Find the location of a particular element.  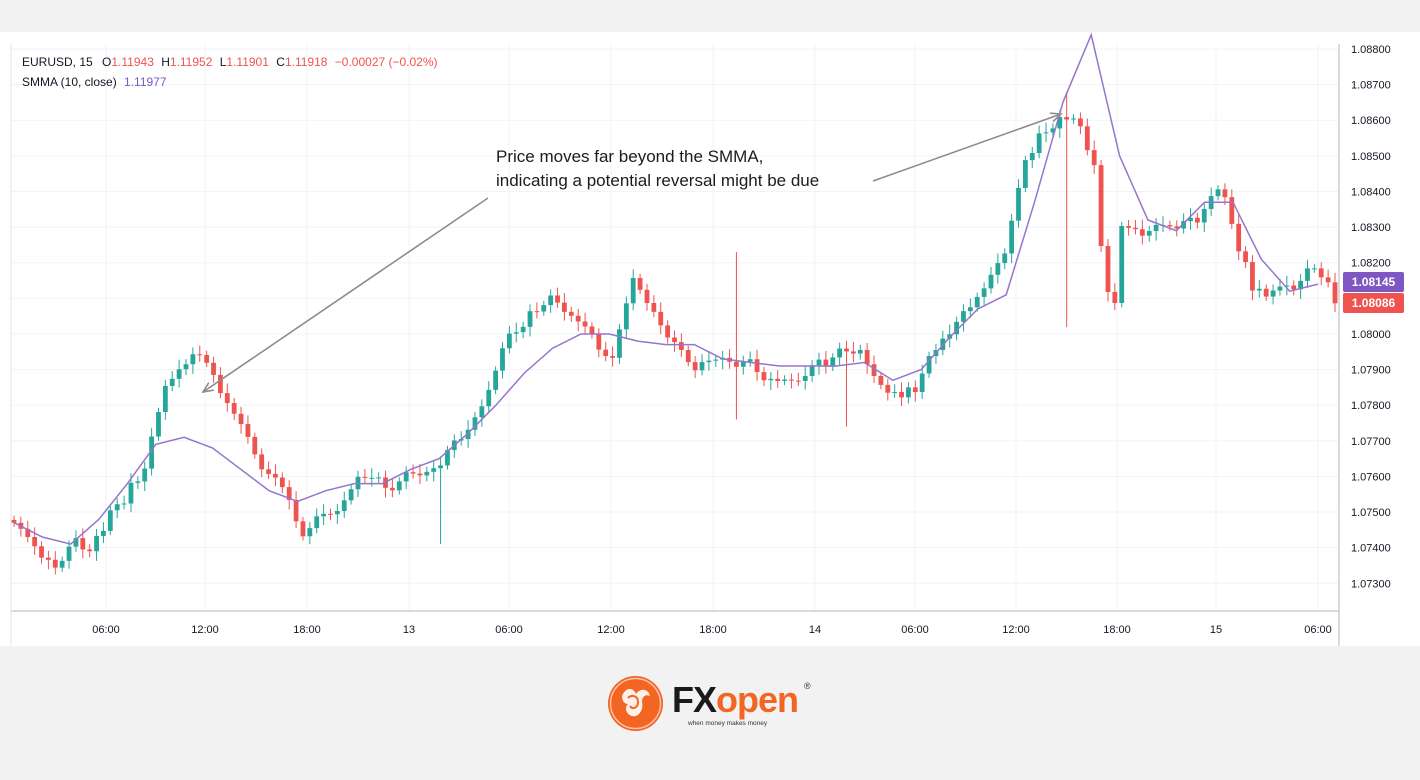

low-value: 1.11901 is located at coordinates (247, 62).